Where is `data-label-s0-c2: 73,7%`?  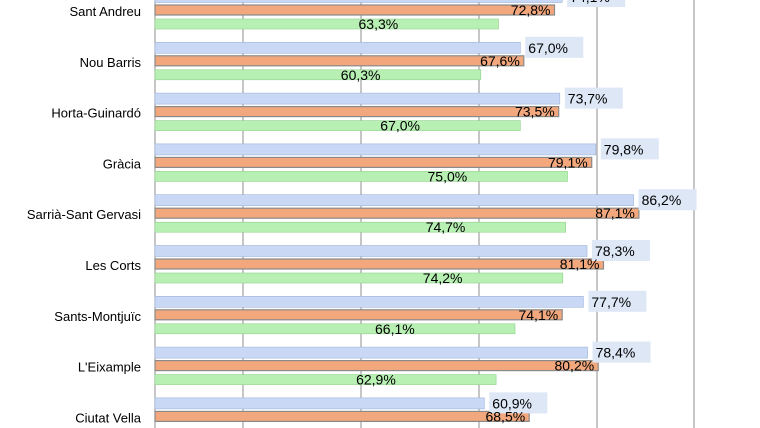
data-label-s0-c2: 73,7% is located at coordinates (588, 99).